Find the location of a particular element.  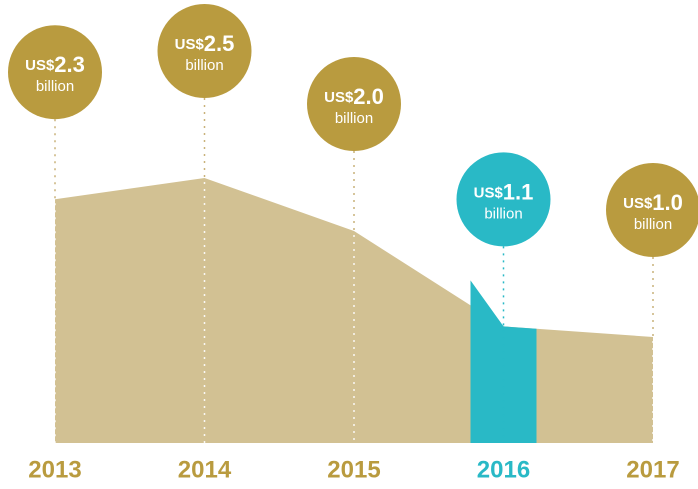

value-label: 2.5 is located at coordinates (219, 43).